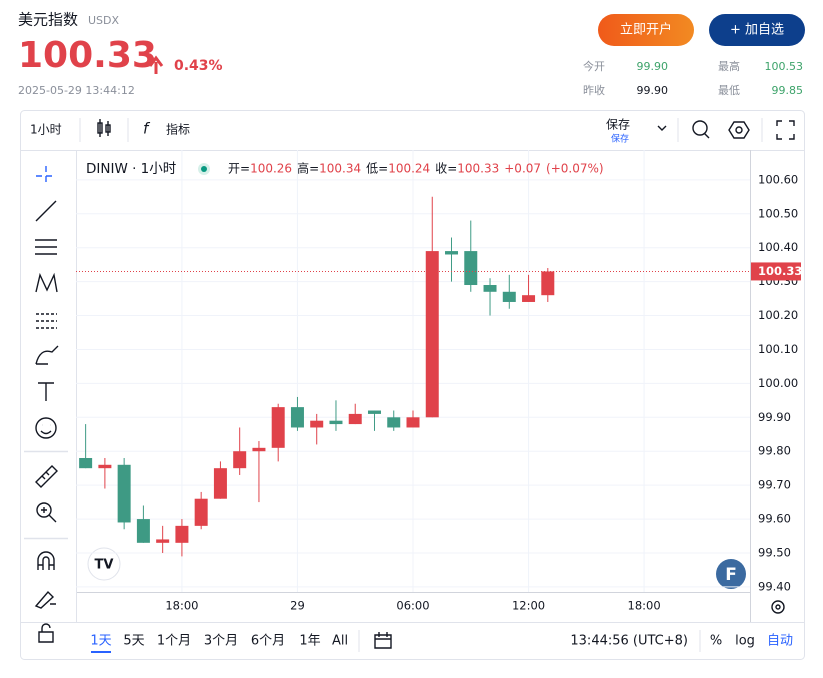 The image size is (823, 678). What do you see at coordinates (46, 321) in the screenshot?
I see `fib-tool` at bounding box center [46, 321].